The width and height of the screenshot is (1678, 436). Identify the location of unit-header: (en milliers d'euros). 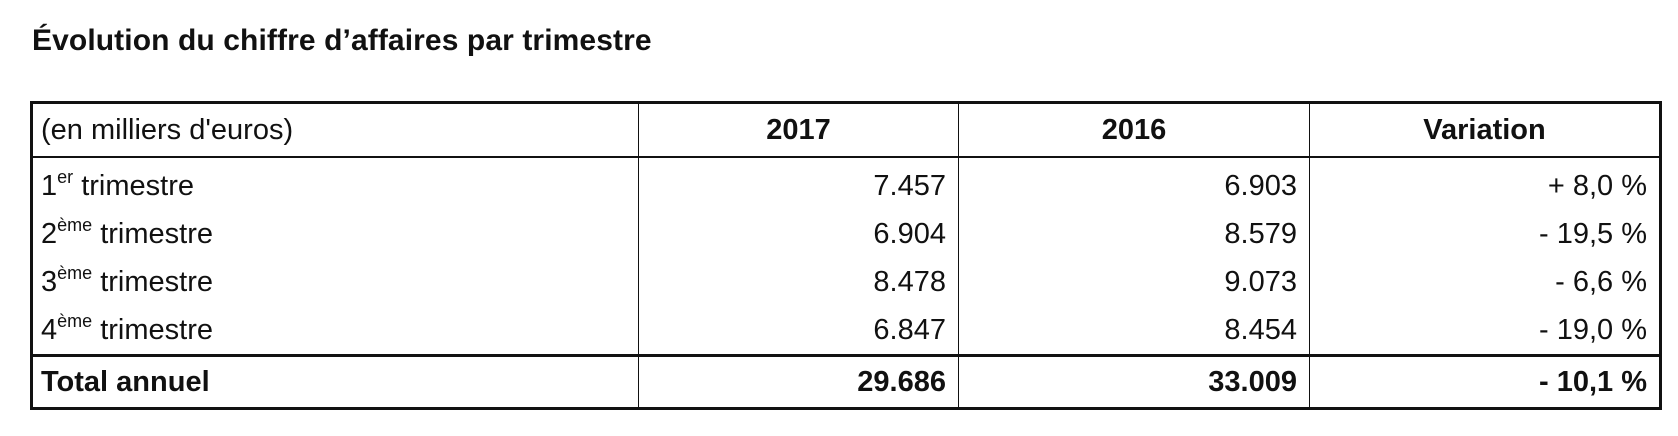
(335, 130).